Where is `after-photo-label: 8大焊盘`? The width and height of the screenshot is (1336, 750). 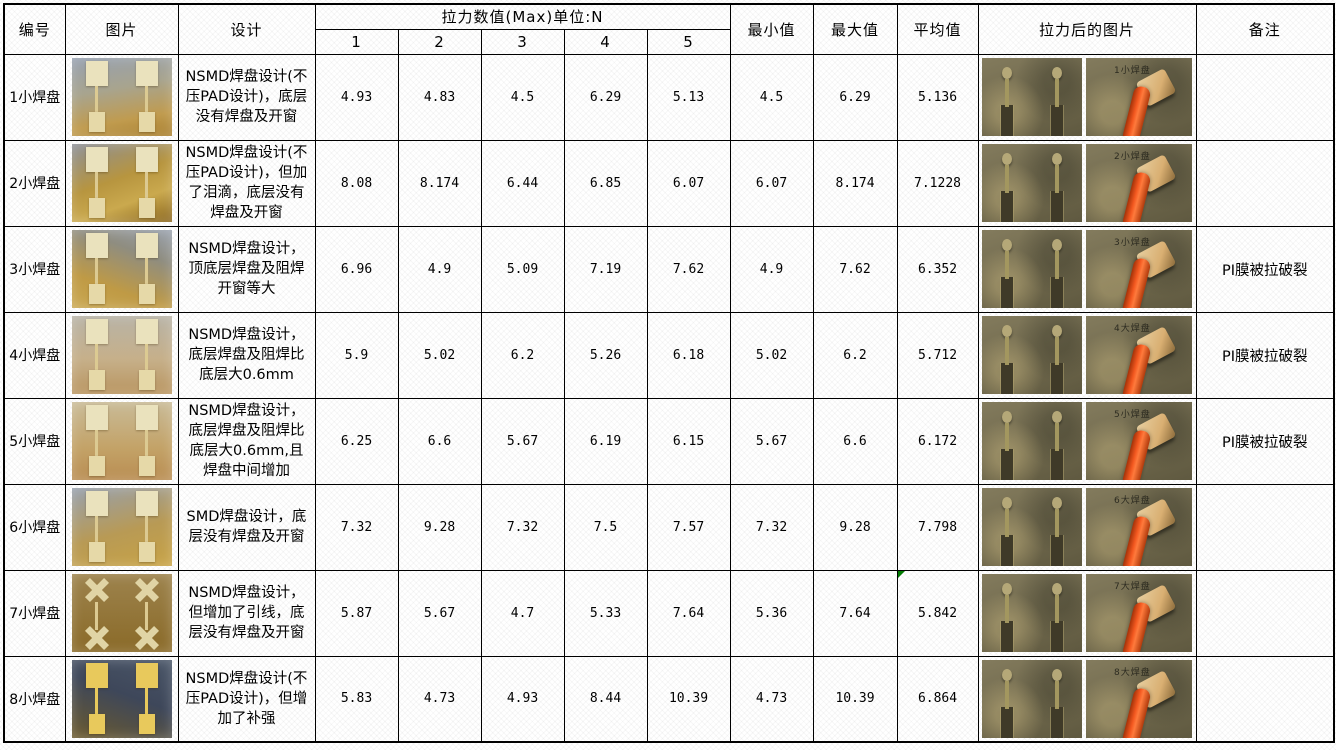 after-photo-label: 8大焊盘 is located at coordinates (1132, 672).